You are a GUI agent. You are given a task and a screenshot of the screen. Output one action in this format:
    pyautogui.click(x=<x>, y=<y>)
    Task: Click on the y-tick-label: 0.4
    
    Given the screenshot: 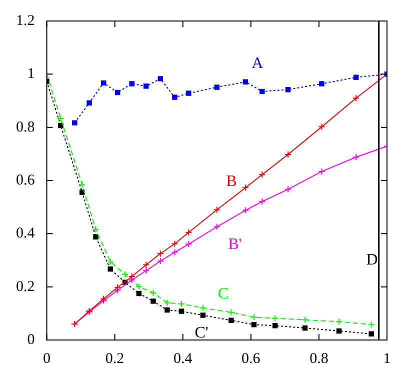 What is the action you would take?
    pyautogui.click(x=26, y=234)
    